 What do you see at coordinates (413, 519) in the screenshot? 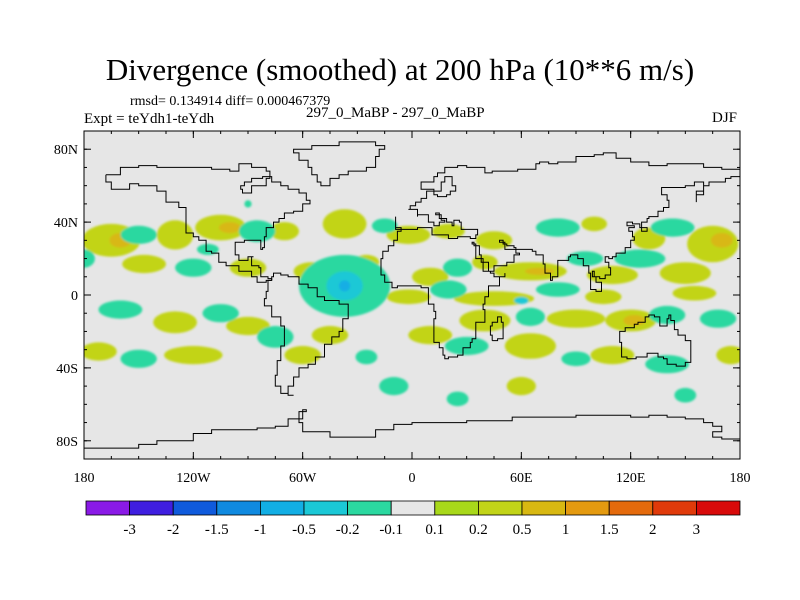
I see `colorbar: -3 -2 -1.5 -1 -0.5 -0.2 -0.1 0.1 0.2 0.5 1 1.5 2 3` at bounding box center [413, 519].